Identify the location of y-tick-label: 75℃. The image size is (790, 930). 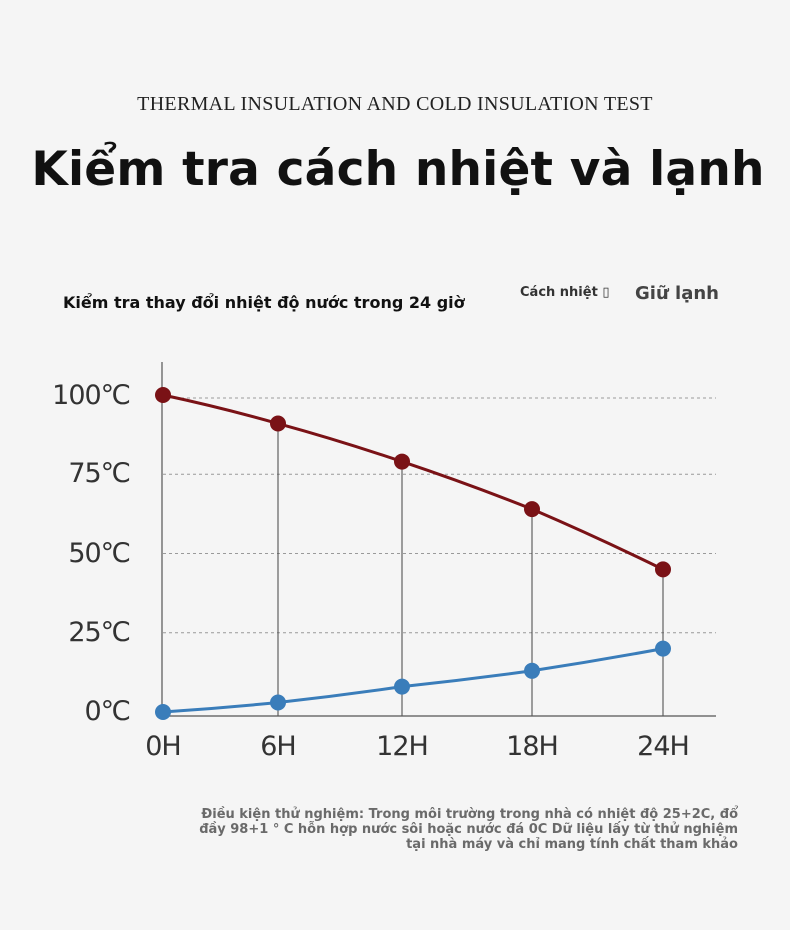
(99, 473).